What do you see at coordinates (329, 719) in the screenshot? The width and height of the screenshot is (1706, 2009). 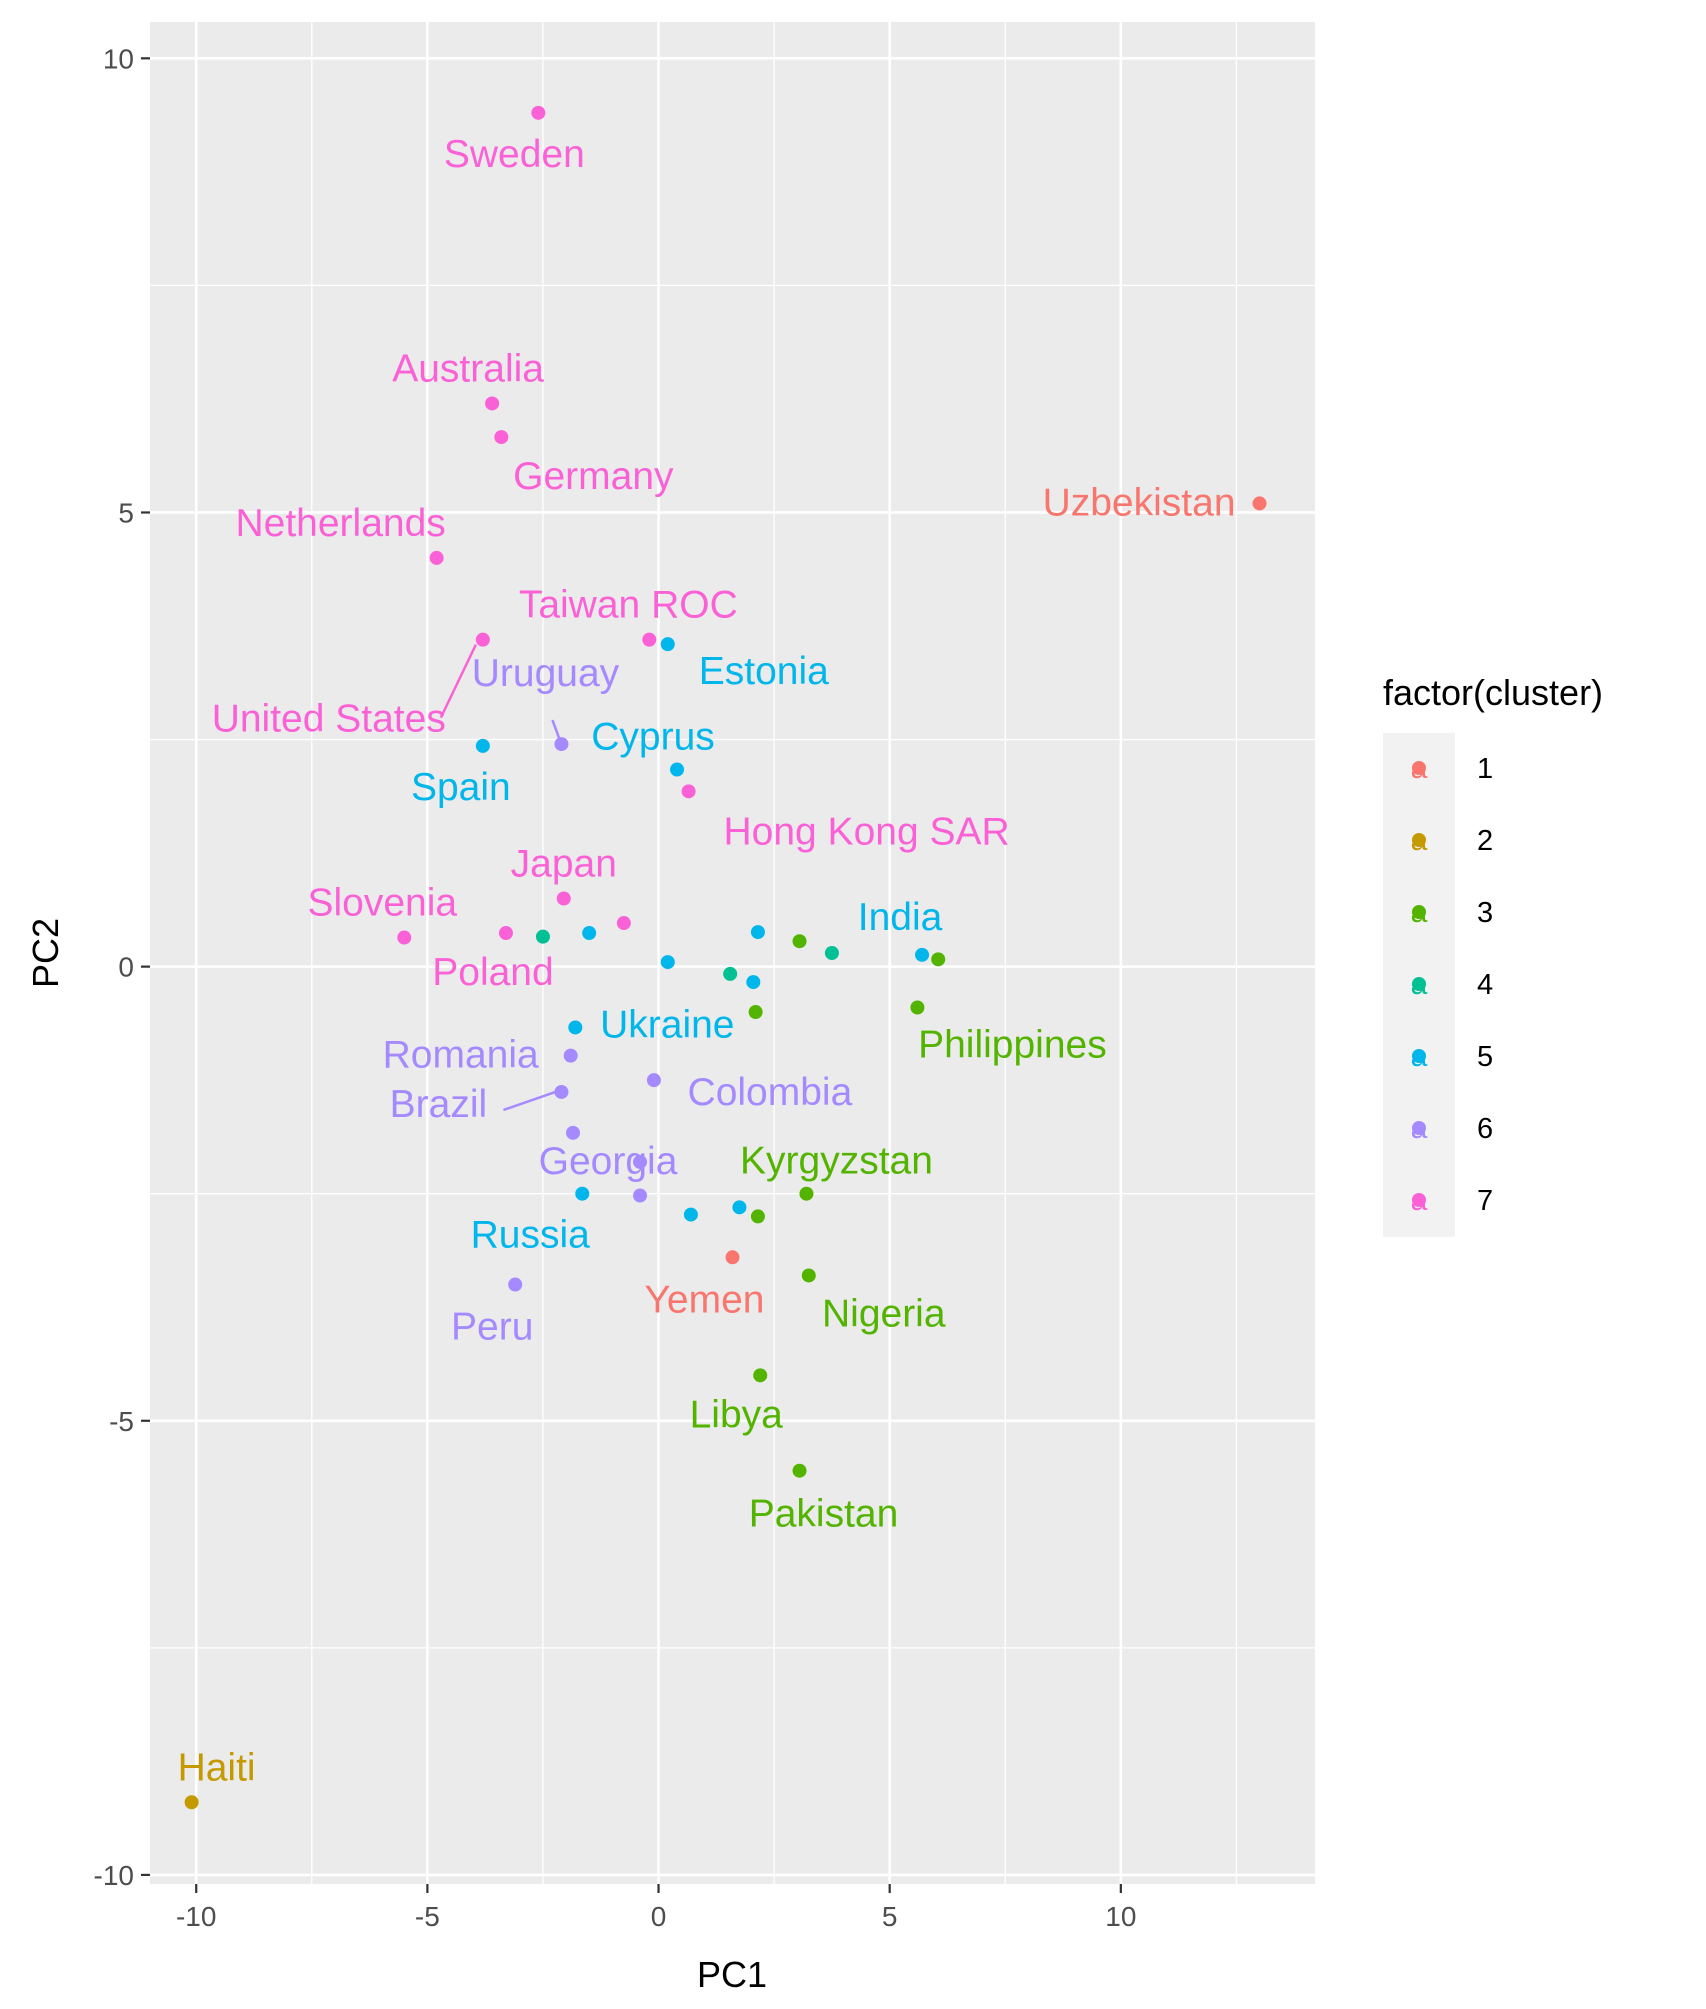 I see `point-label: United States` at bounding box center [329, 719].